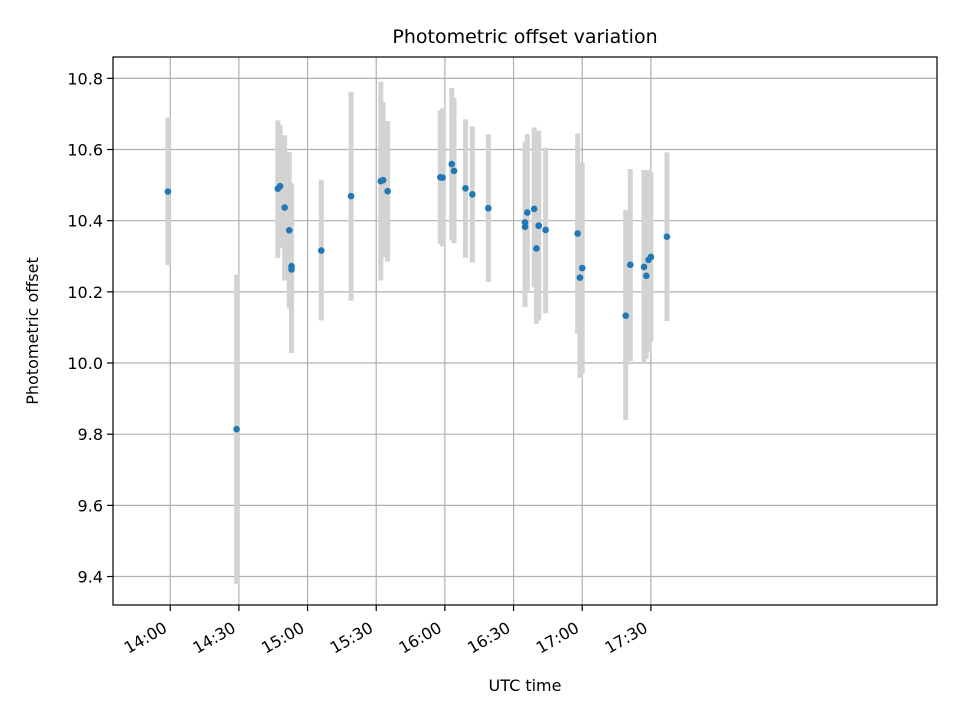 This screenshot has width=960, height=720. I want to click on y-tick-label: 10.4, so click(85, 221).